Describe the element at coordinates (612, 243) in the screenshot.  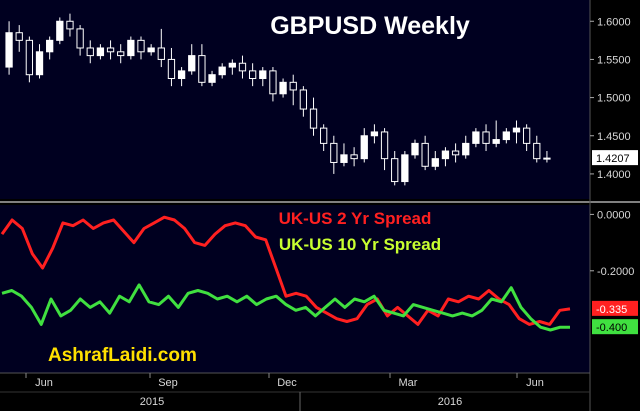
I see `spread-axis: 0.0000 -0.2000` at that location.